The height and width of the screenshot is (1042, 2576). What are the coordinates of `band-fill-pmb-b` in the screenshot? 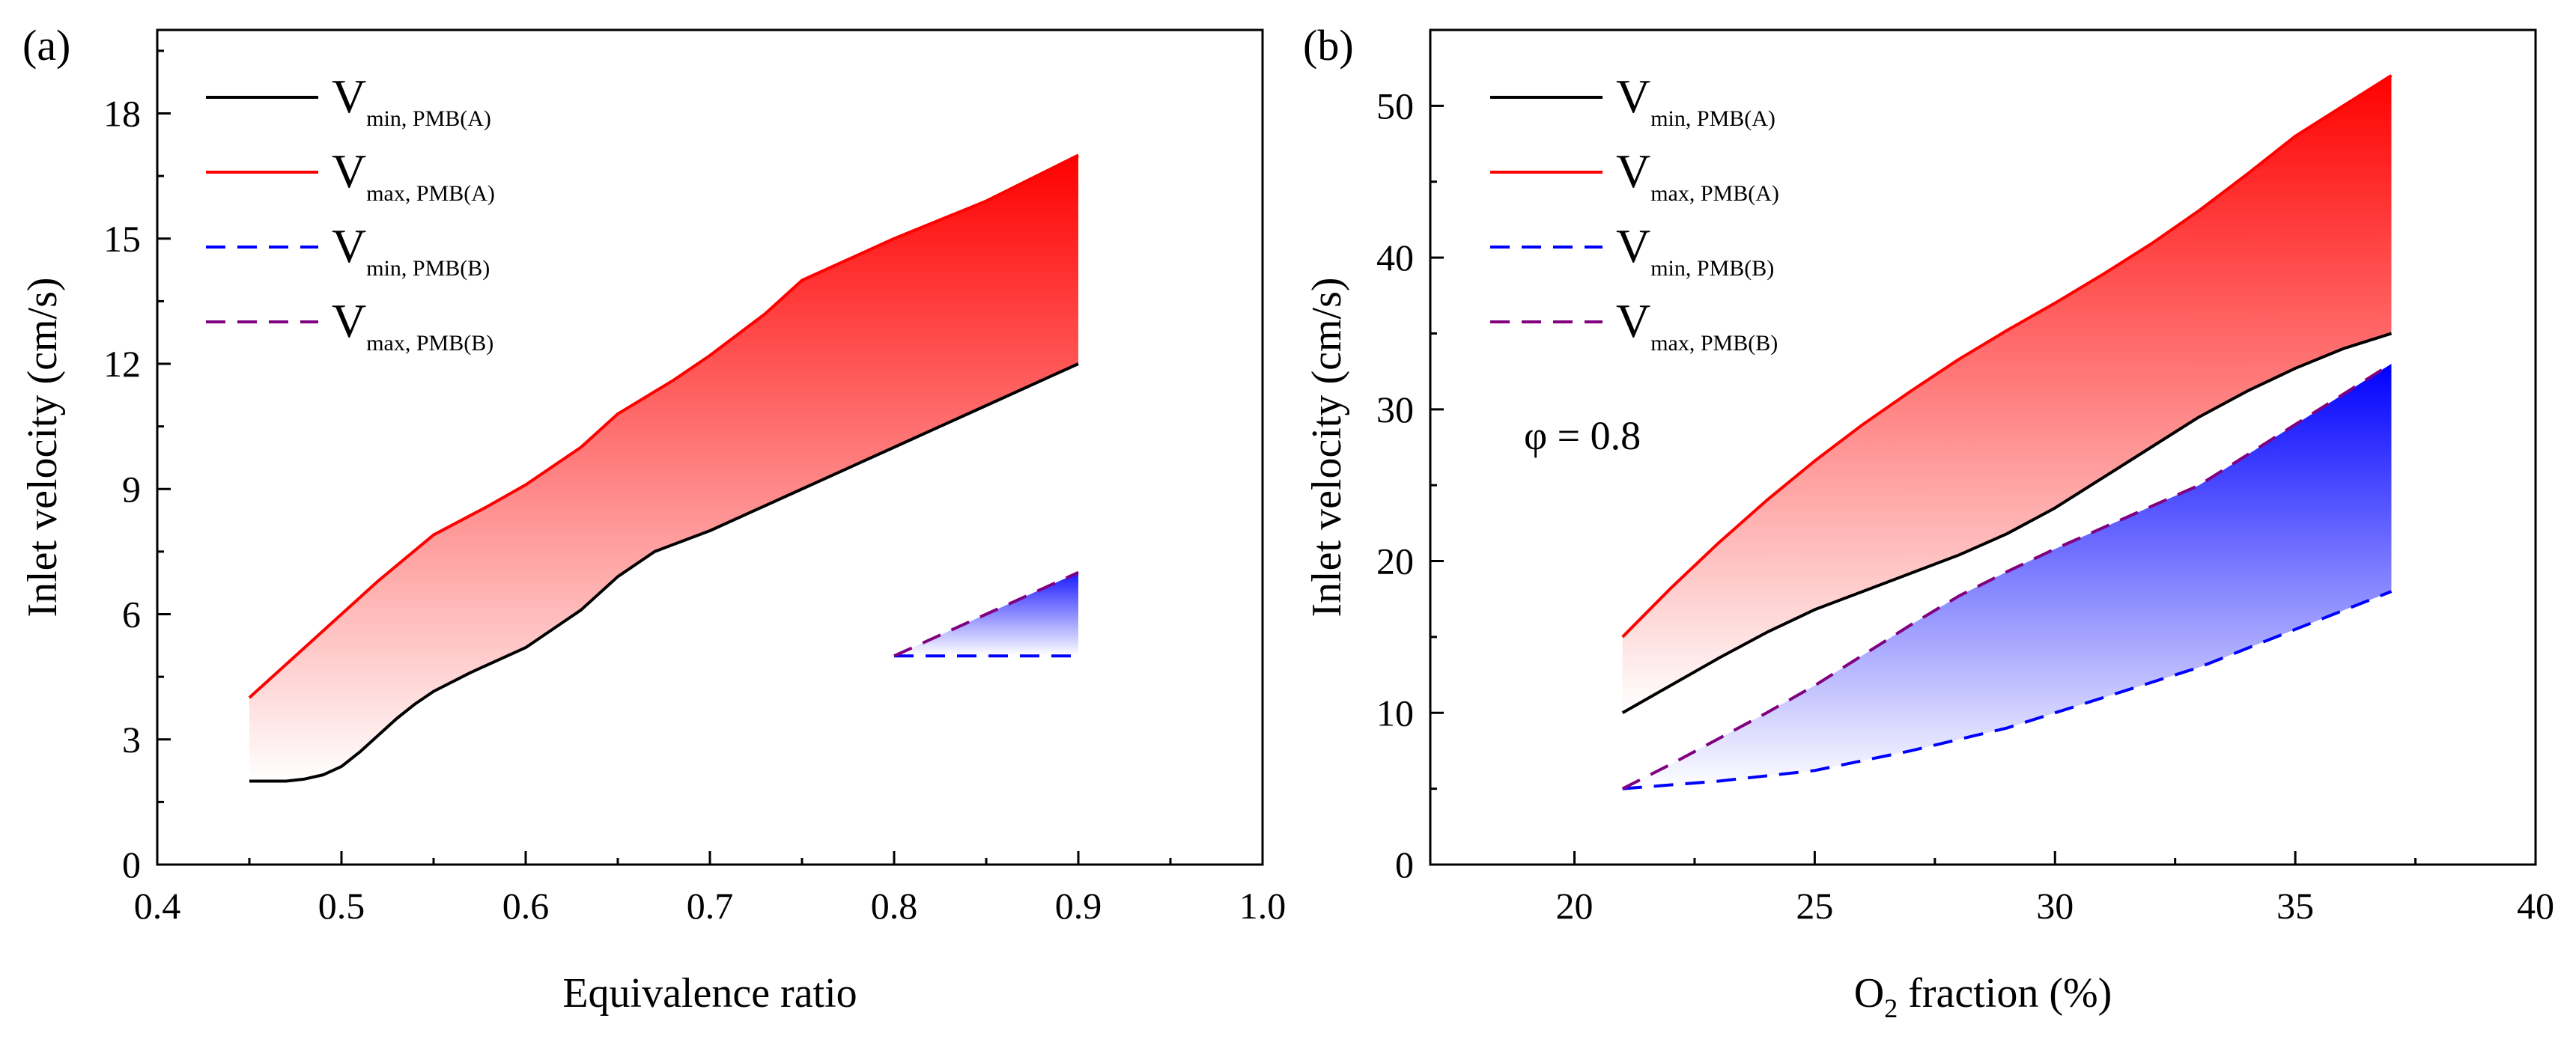 It's located at (2007, 576).